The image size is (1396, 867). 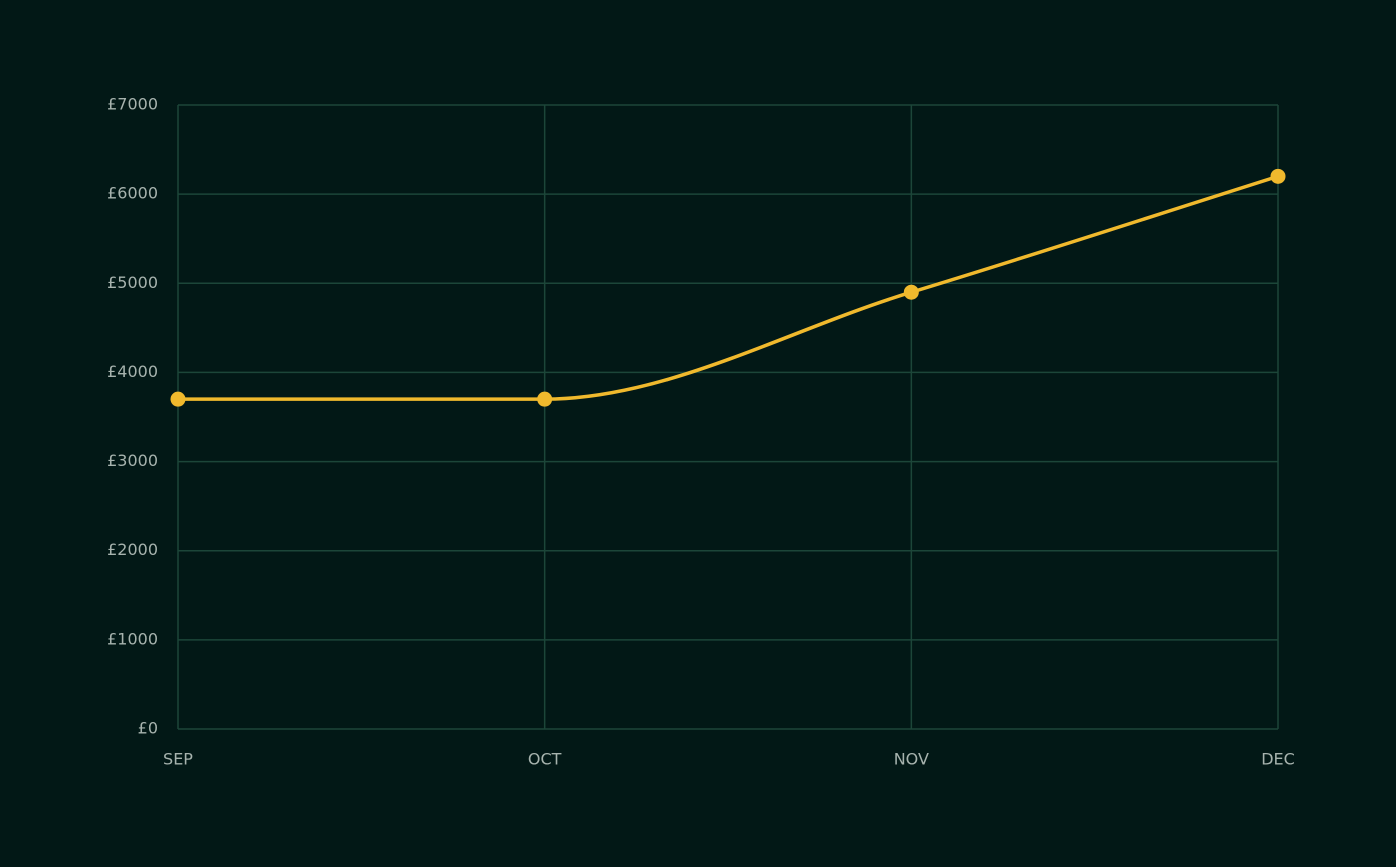 What do you see at coordinates (911, 759) in the screenshot?
I see `x-tick-label: NOV` at bounding box center [911, 759].